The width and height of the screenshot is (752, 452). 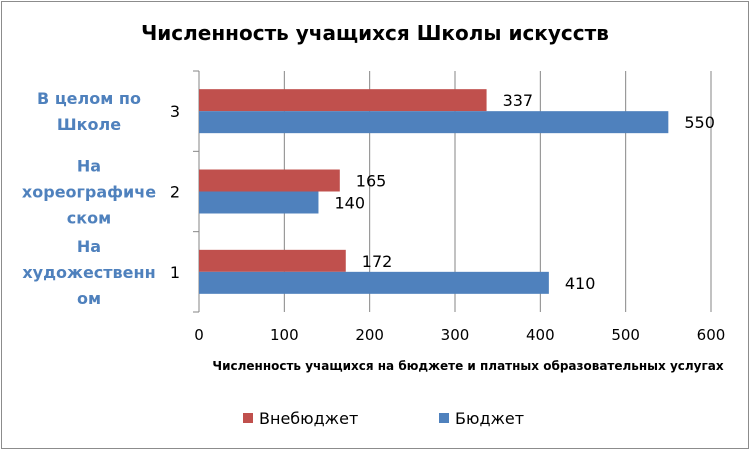 What do you see at coordinates (489, 418) in the screenshot?
I see `legend-label: Бюджет` at bounding box center [489, 418].